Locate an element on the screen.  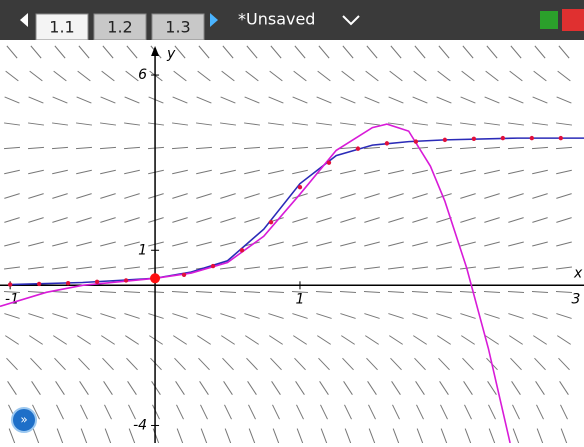
document-name: *Unsaved is located at coordinates (276, 19).